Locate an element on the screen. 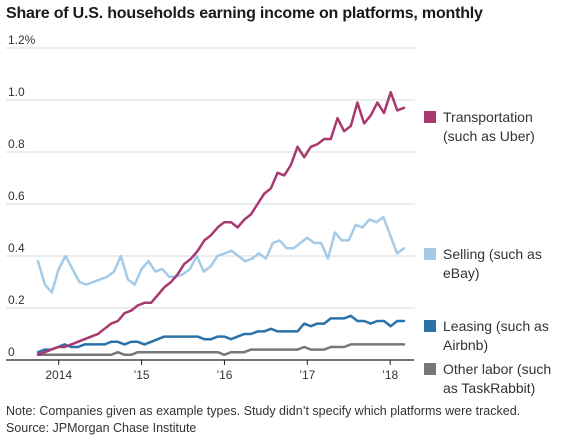 The image size is (570, 446). legend-label: Airbnb) is located at coordinates (465, 345).